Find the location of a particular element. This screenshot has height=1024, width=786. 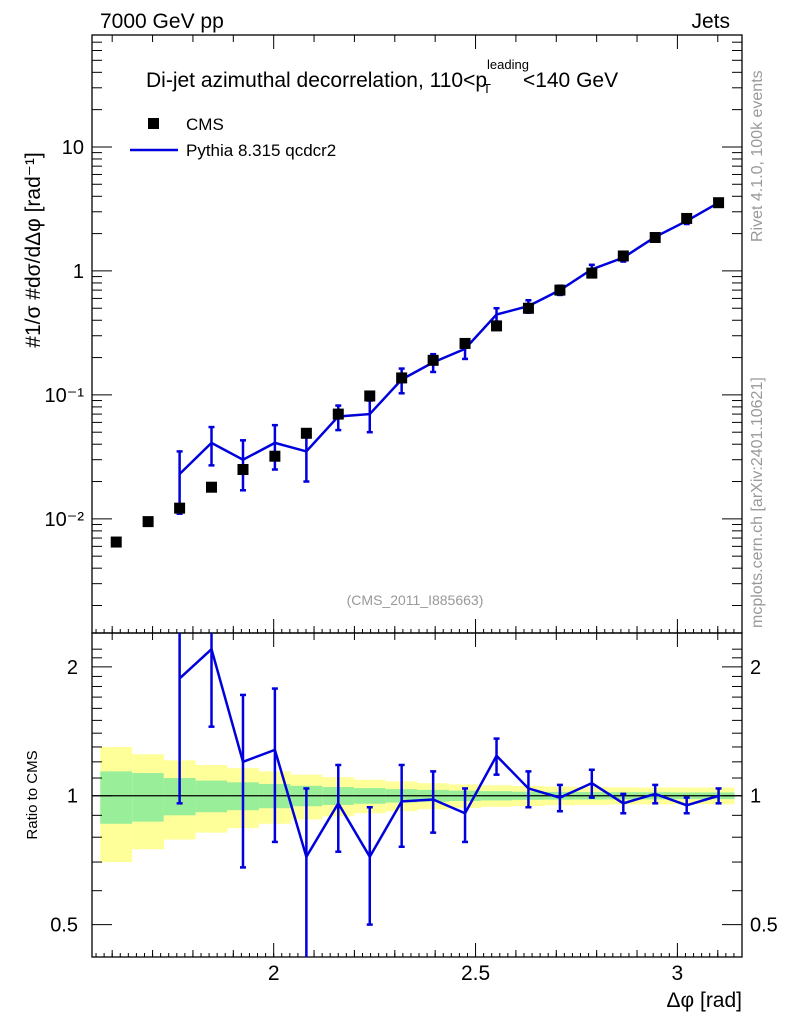

ratio-line is located at coordinates (448, 753).